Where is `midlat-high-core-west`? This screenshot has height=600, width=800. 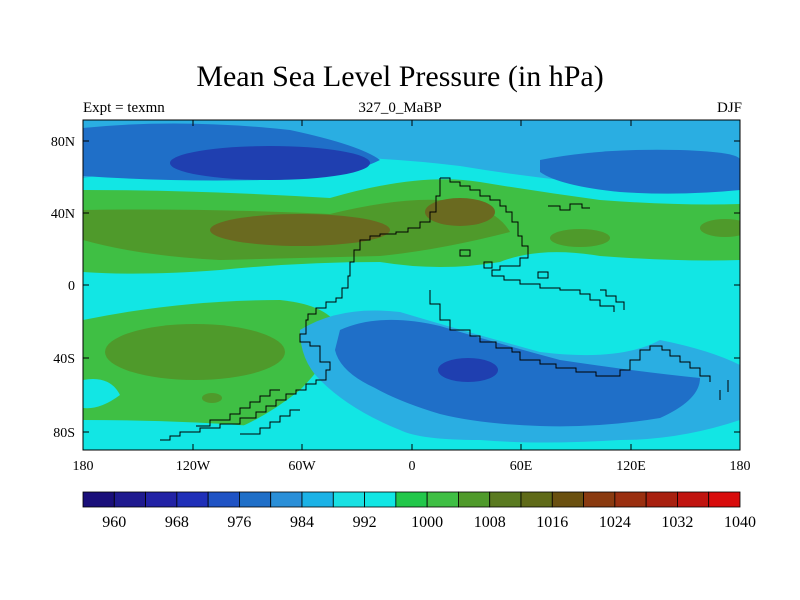
midlat-high-core-west is located at coordinates (300, 230).